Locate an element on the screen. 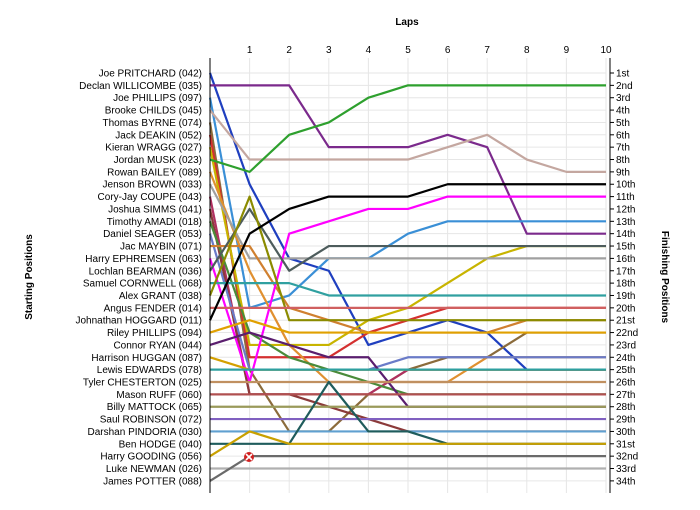 This screenshot has height=510, width=700. starting-position-label: Joshua SIMMS (041) is located at coordinates (155, 209).